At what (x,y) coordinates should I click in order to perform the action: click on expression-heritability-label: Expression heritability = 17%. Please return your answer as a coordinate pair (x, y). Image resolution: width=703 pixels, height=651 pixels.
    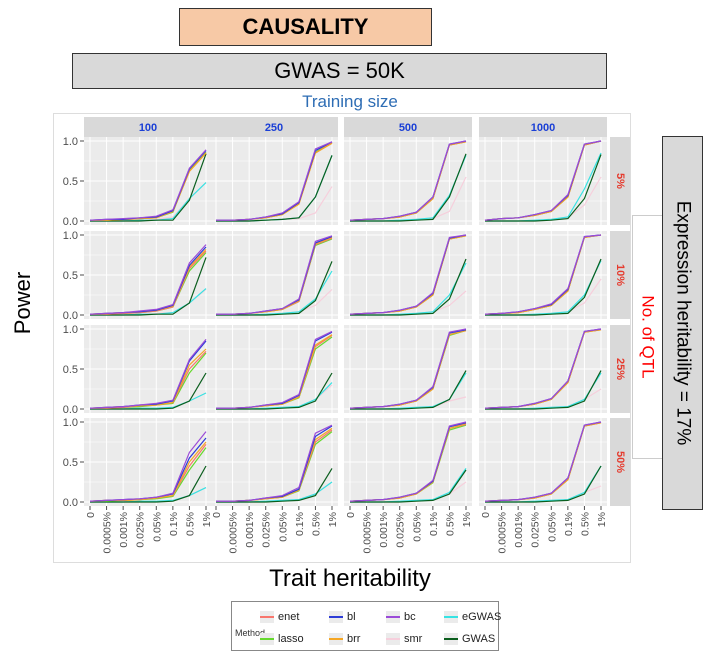
    Looking at the image, I should click on (683, 323).